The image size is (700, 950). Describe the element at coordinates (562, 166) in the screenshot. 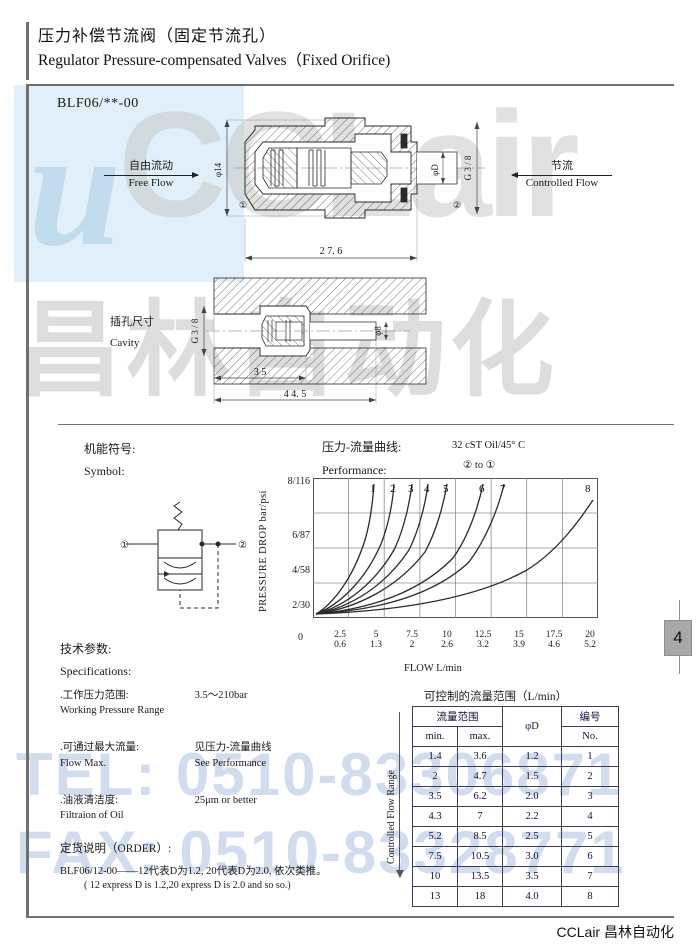

I see `controlled-flow-cn: 节流` at that location.